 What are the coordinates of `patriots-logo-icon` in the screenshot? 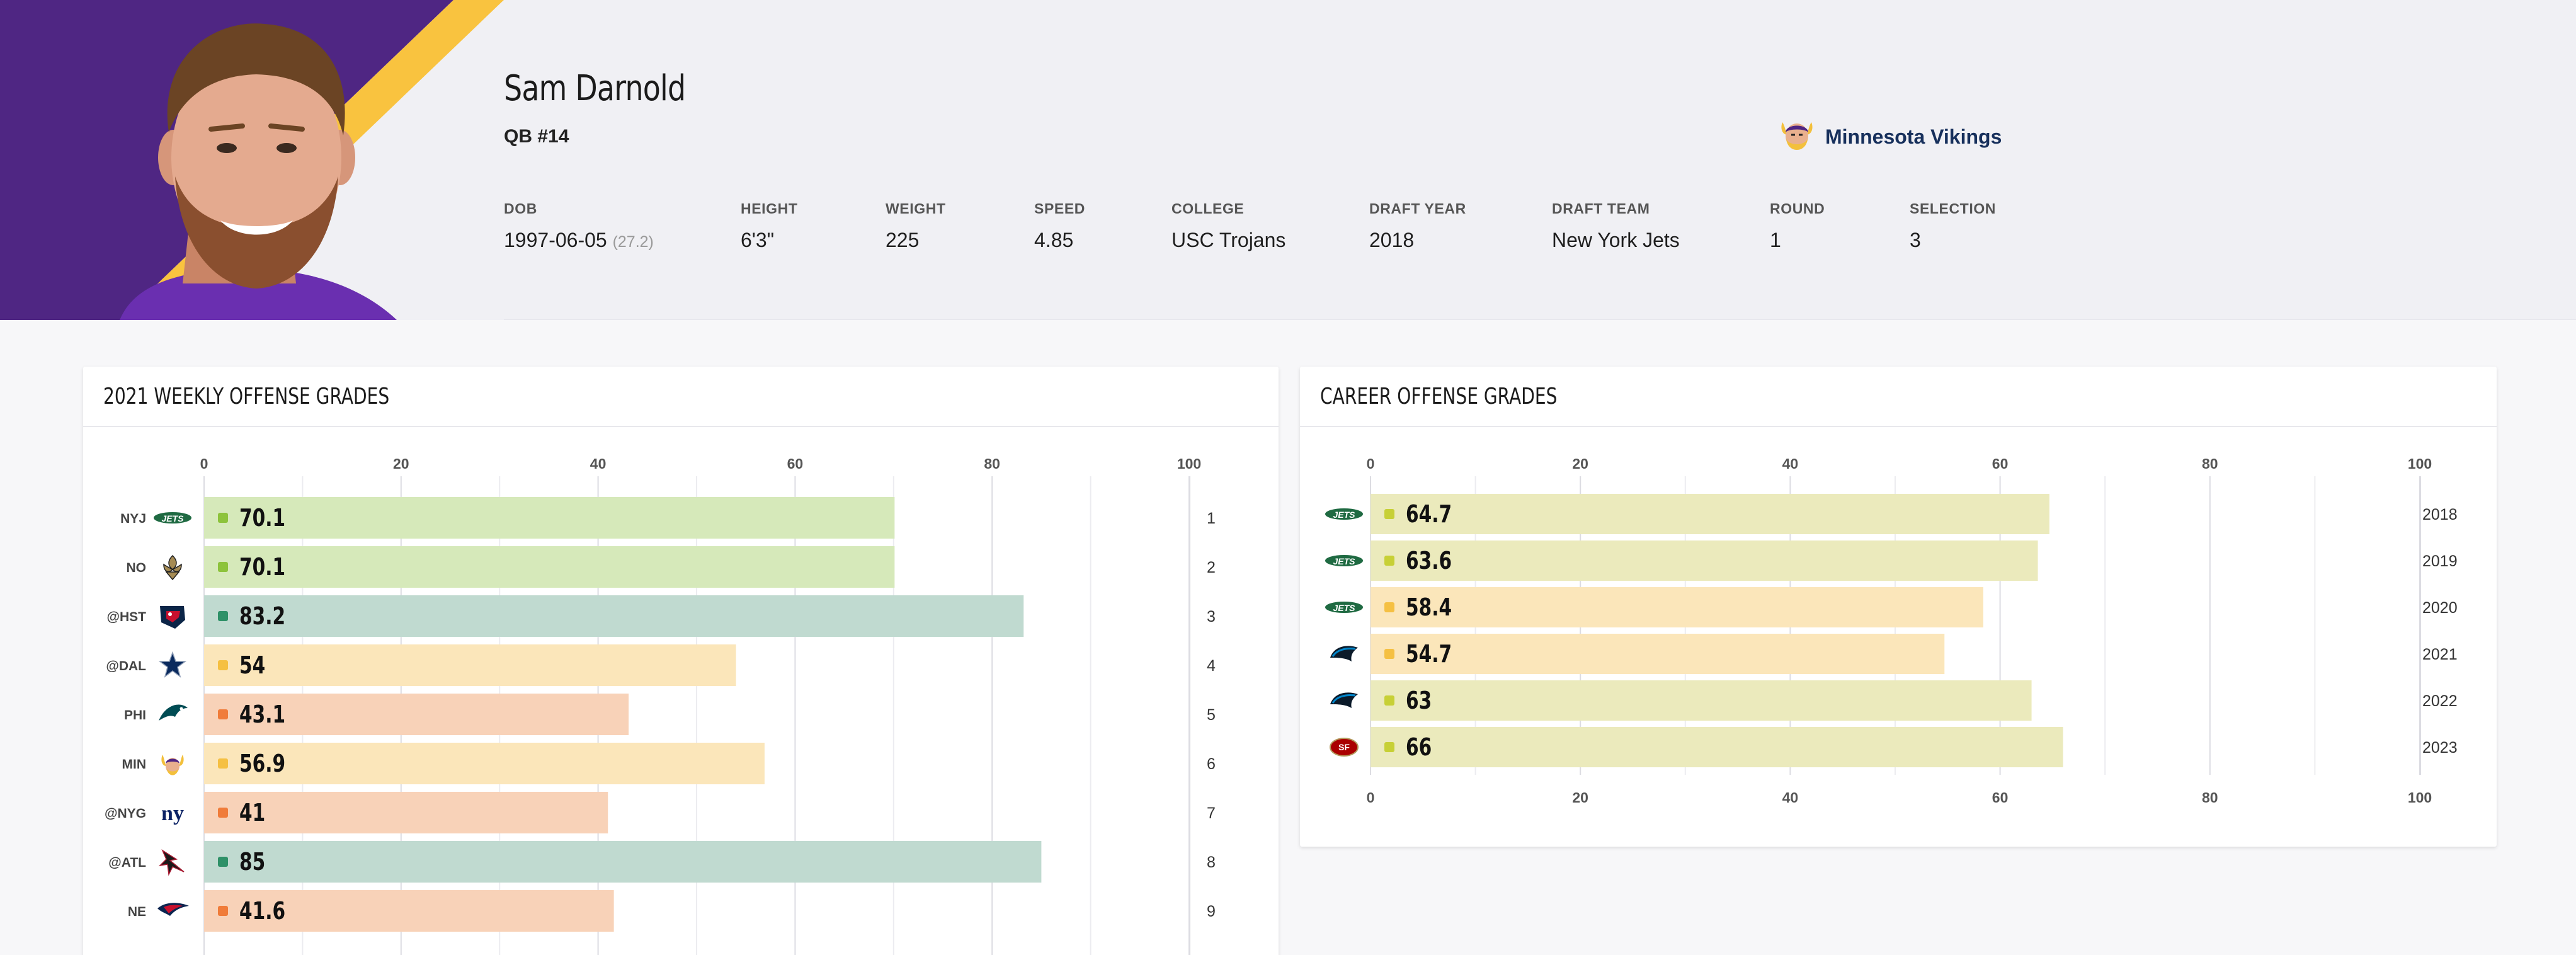 It's located at (173, 909).